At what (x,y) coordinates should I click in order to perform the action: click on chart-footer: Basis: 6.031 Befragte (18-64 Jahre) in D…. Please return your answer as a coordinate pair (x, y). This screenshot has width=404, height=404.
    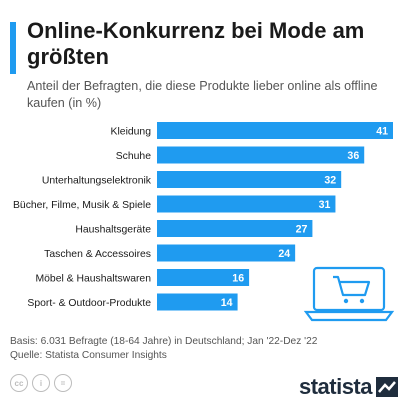
    Looking at the image, I should click on (205, 349).